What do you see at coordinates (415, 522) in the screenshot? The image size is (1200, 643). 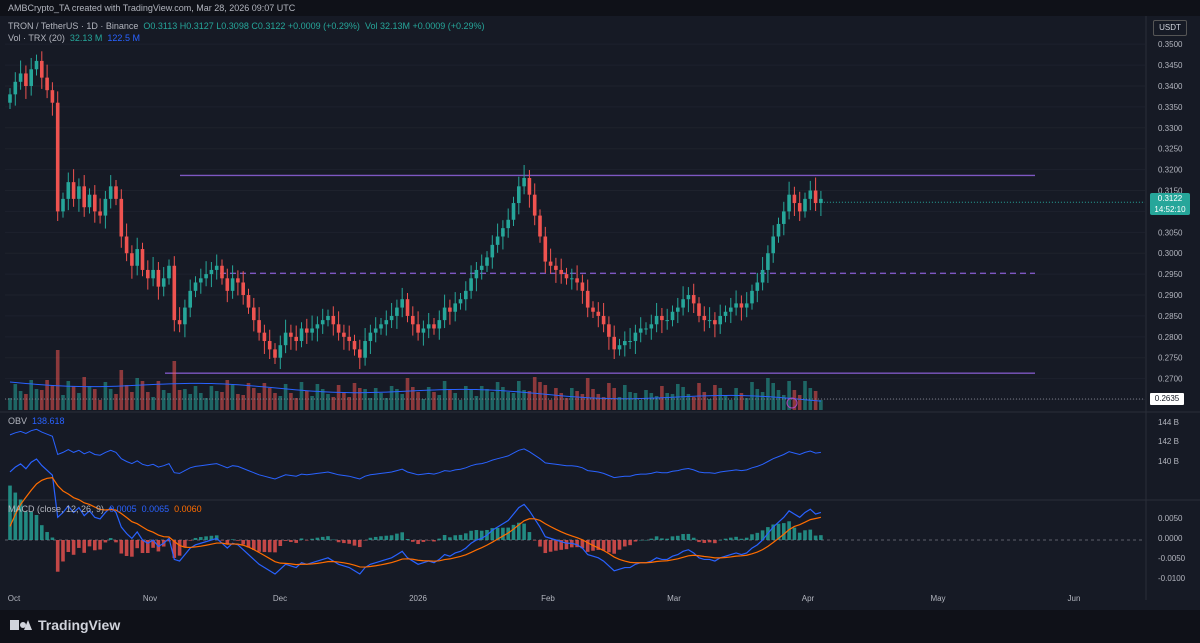 I see `signal-line` at bounding box center [415, 522].